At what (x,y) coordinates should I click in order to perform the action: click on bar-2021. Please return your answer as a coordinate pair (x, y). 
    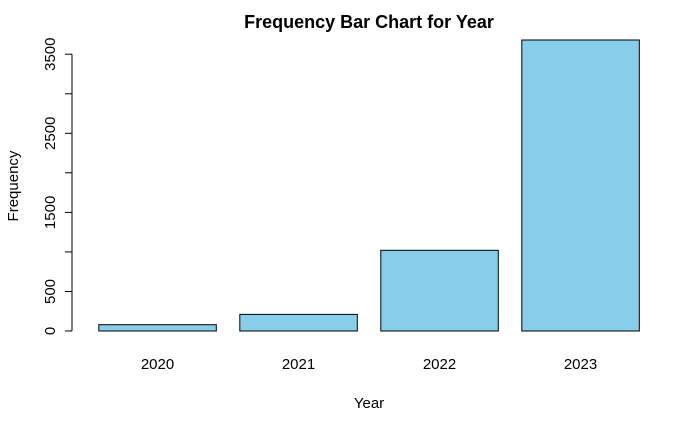
    Looking at the image, I should click on (298, 322).